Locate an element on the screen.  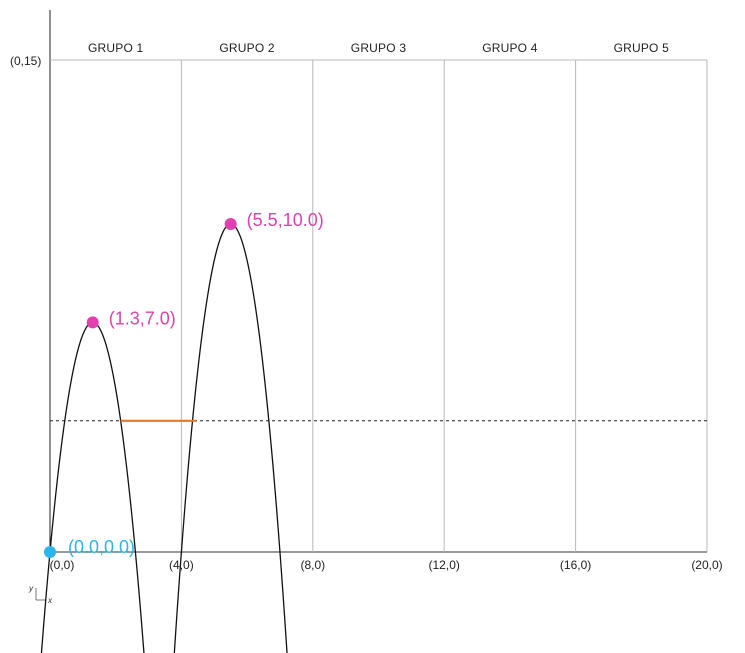
group-label: GRUPO 2 is located at coordinates (247, 48).